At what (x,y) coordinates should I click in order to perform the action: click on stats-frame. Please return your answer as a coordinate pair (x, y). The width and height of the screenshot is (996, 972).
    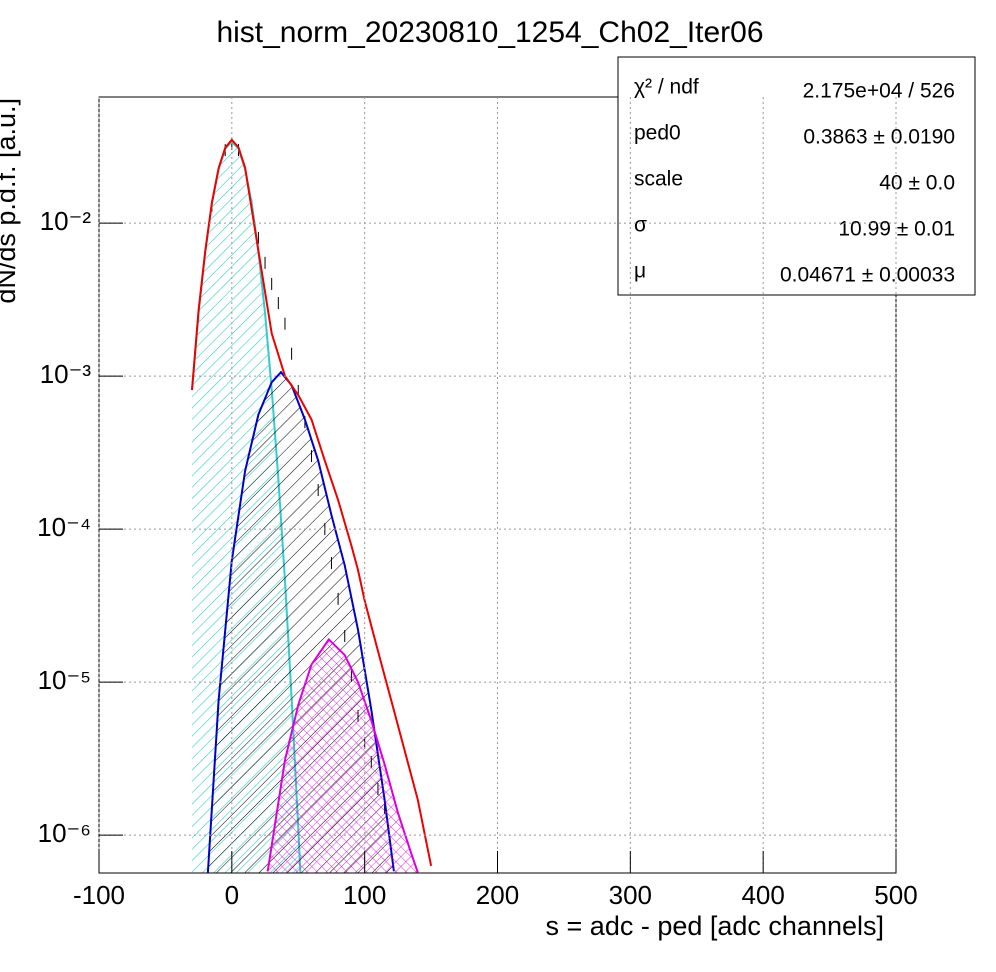
    Looking at the image, I should click on (796, 176).